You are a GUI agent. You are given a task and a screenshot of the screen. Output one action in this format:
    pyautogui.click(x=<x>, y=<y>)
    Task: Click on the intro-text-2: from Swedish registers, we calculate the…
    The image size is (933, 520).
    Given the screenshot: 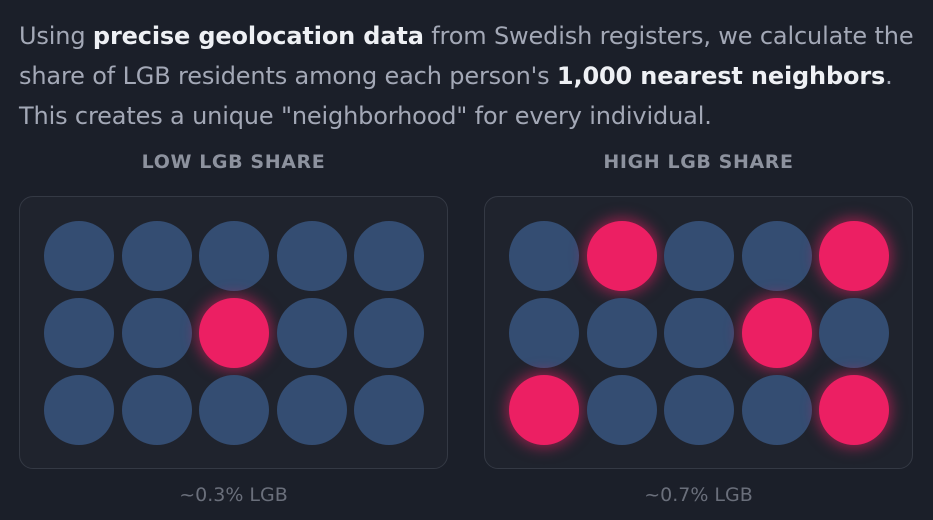 What is the action you would take?
    pyautogui.click(x=466, y=56)
    